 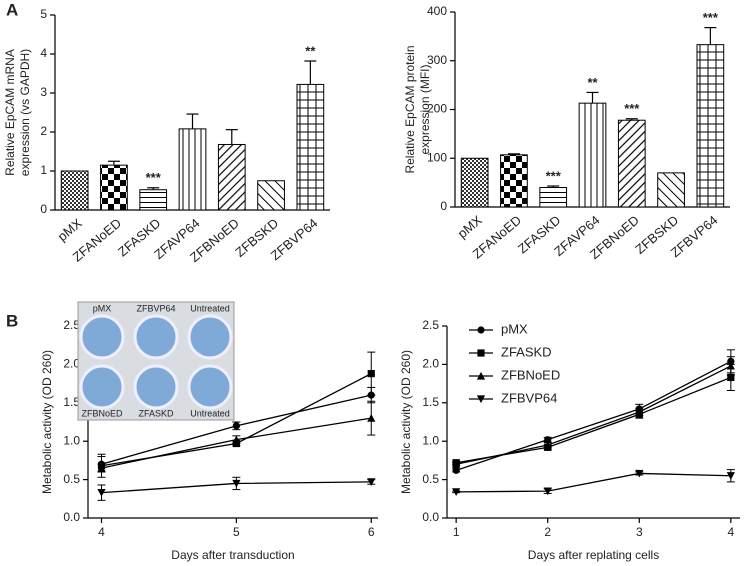 I want to click on y-tick-label: 2.0, so click(x=430, y=364).